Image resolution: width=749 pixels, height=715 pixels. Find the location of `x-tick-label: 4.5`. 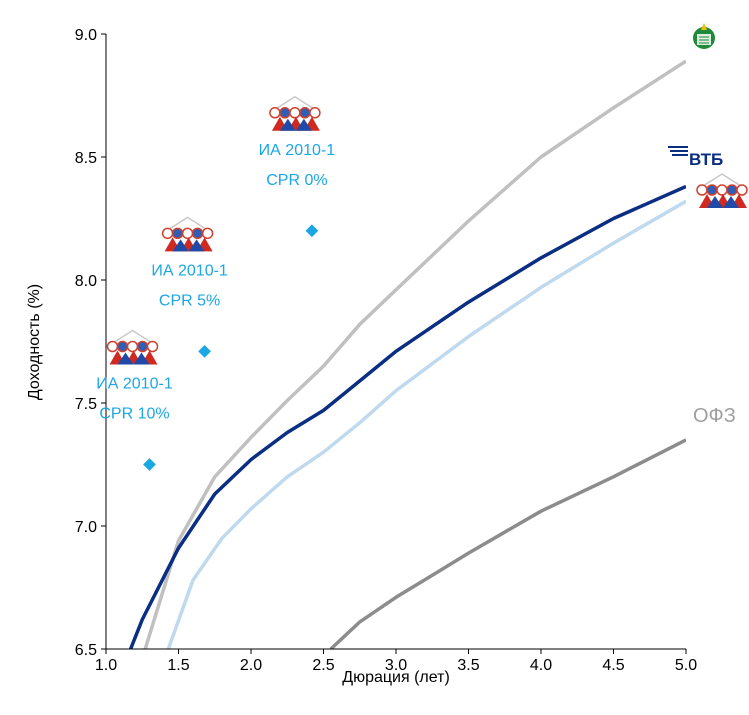

x-tick-label: 4.5 is located at coordinates (613, 665).